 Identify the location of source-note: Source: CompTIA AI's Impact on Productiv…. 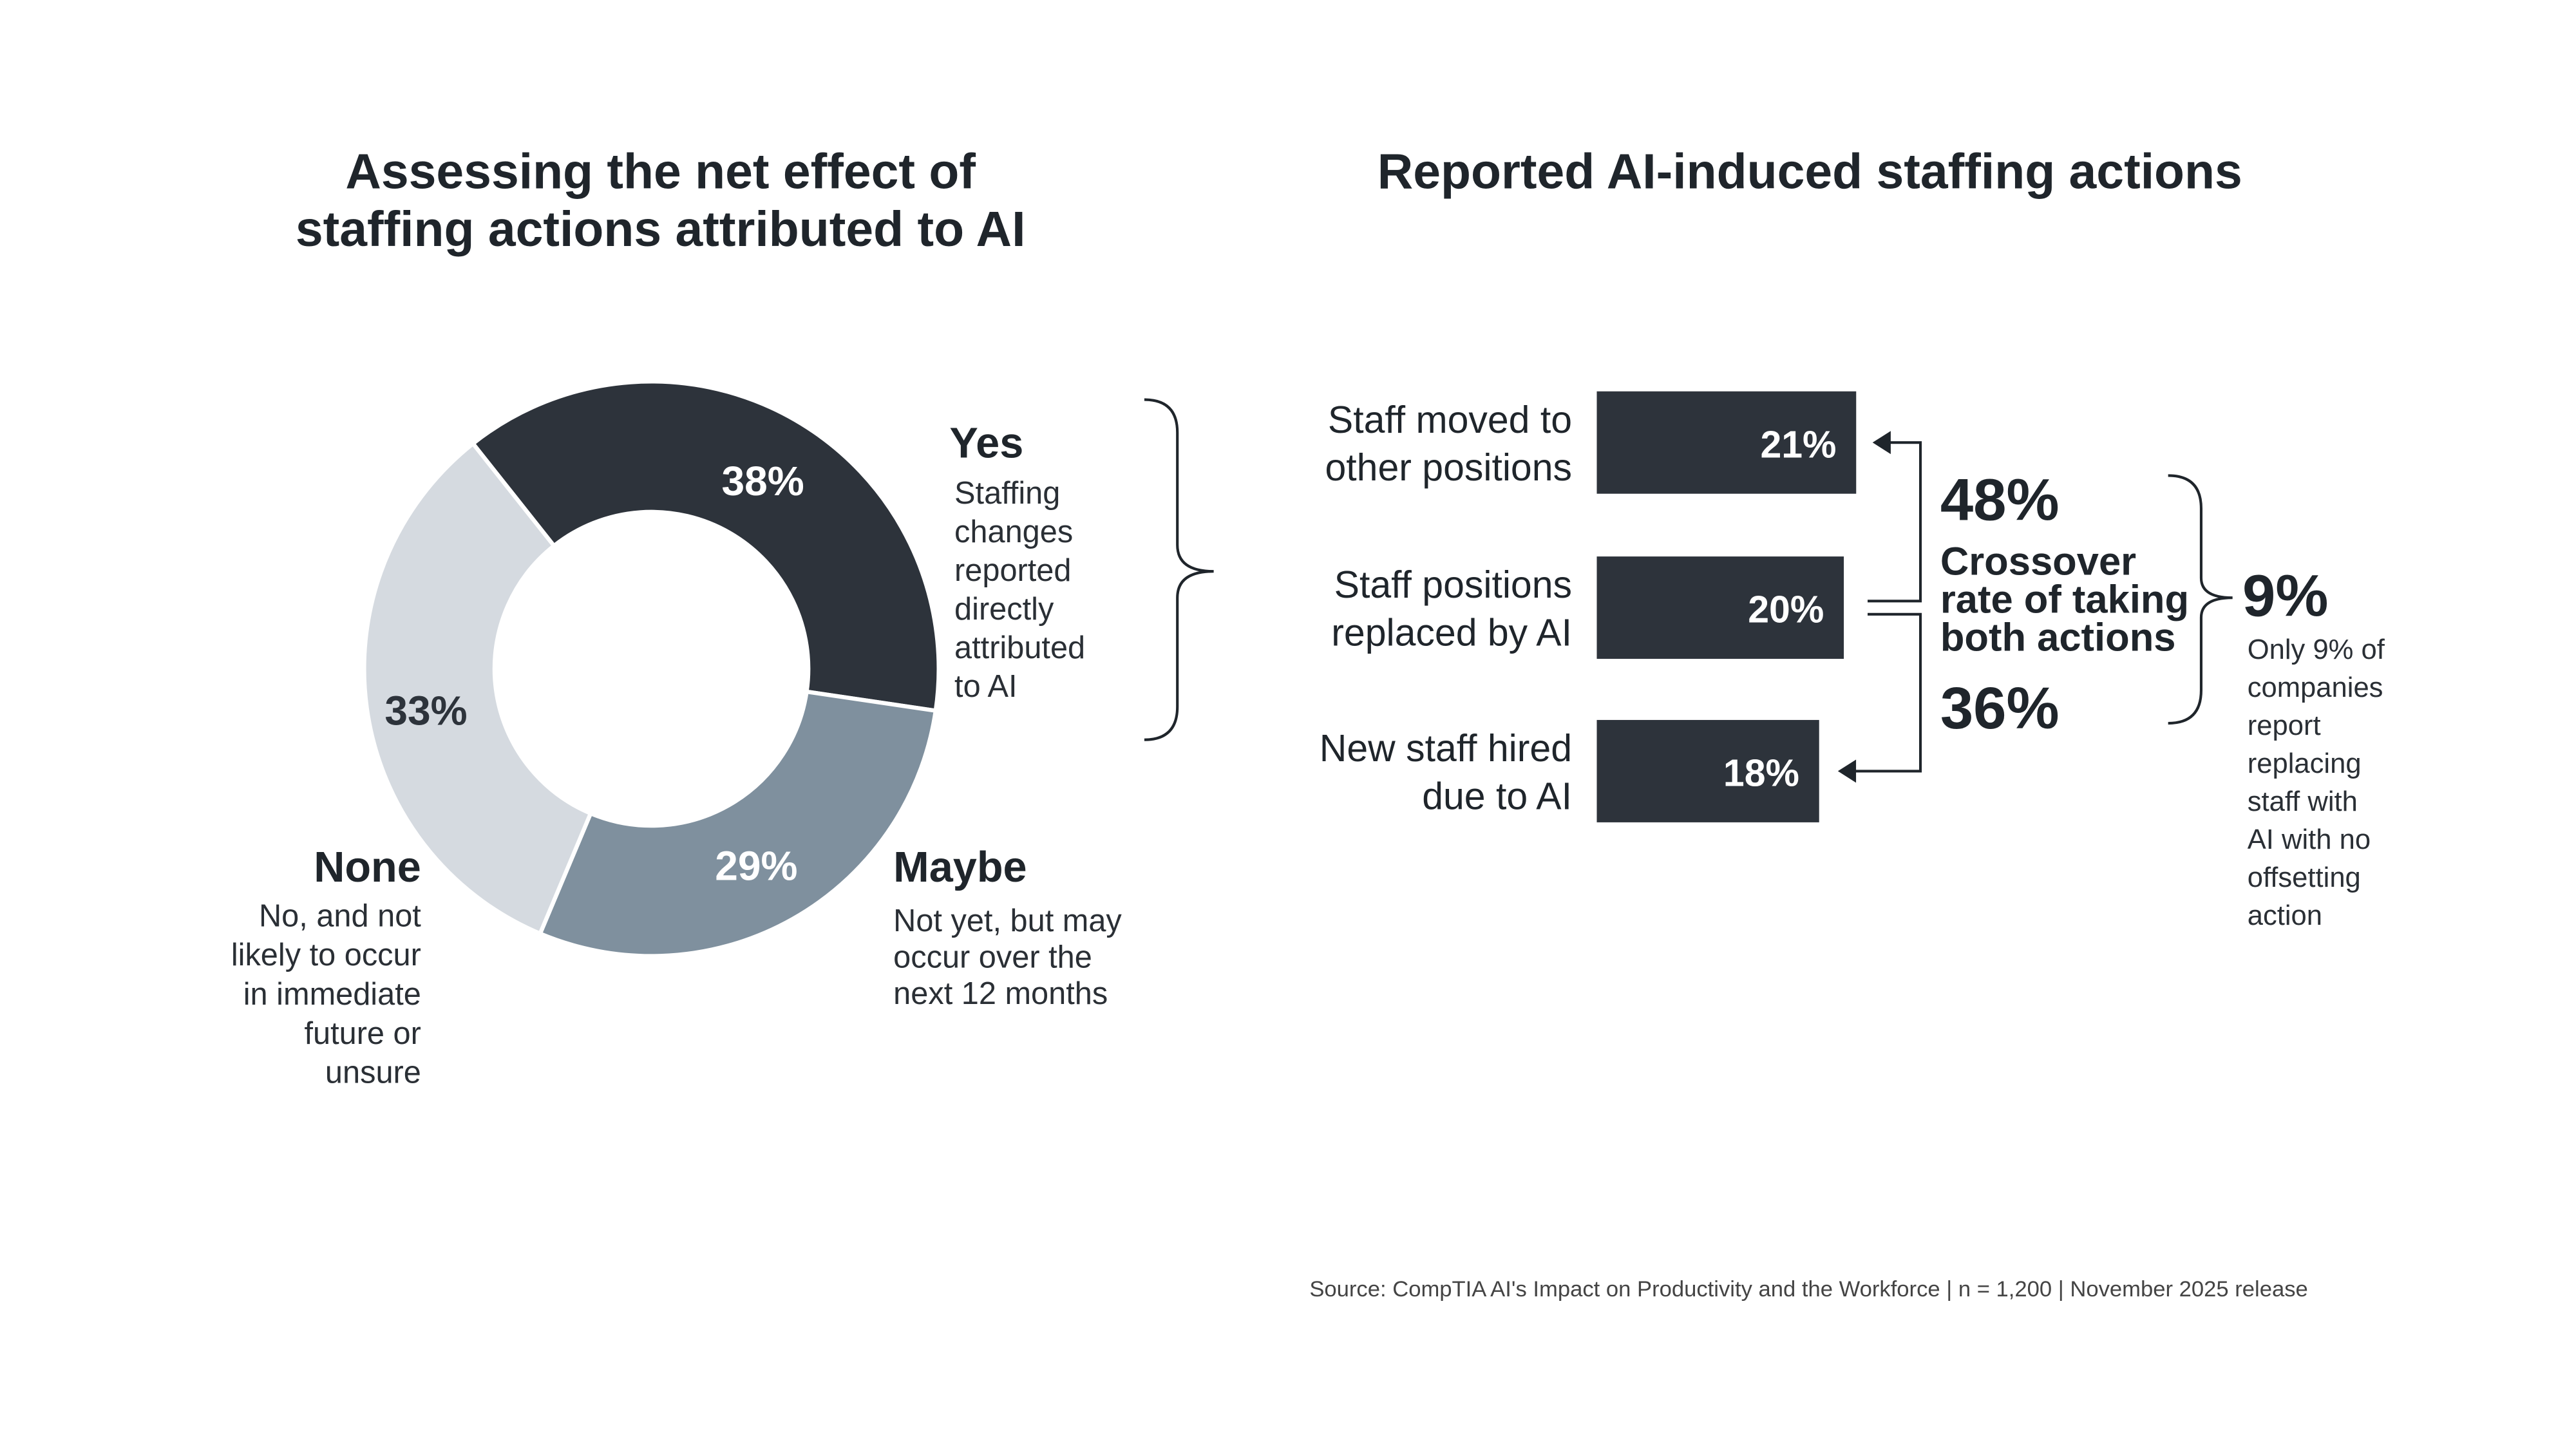
(1808, 1289).